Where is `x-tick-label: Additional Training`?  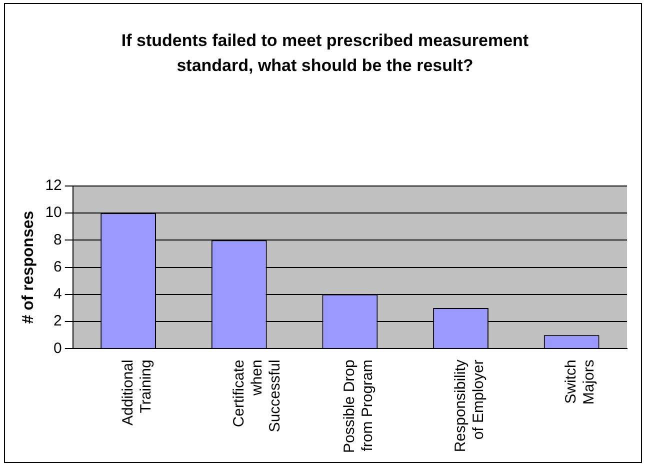 x-tick-label: Additional Training is located at coordinates (136, 393).